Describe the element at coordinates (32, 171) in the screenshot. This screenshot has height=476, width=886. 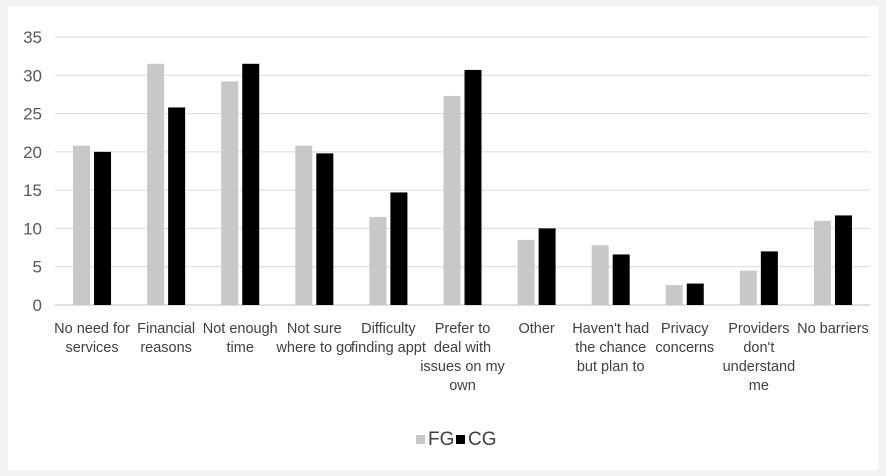
I see `y-axis-ticks: 0 5 10 15 20 25 30 35` at that location.